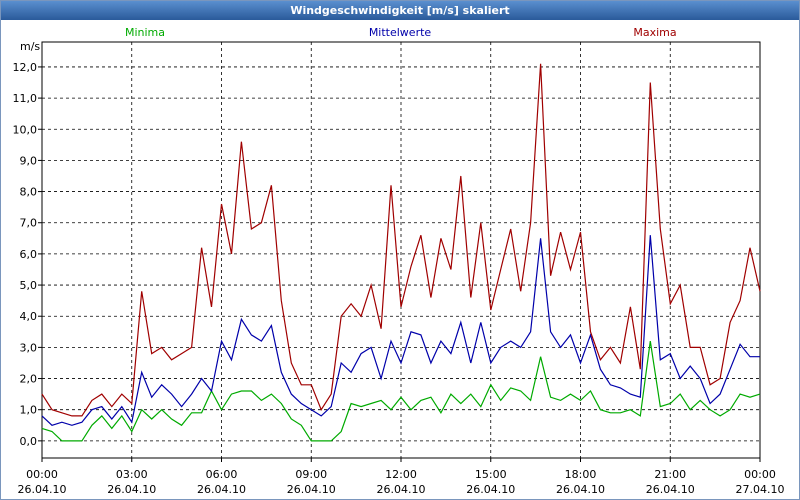 This screenshot has height=500, width=800. Describe the element at coordinates (29, 285) in the screenshot. I see `y-tick-label: 5,0` at that location.